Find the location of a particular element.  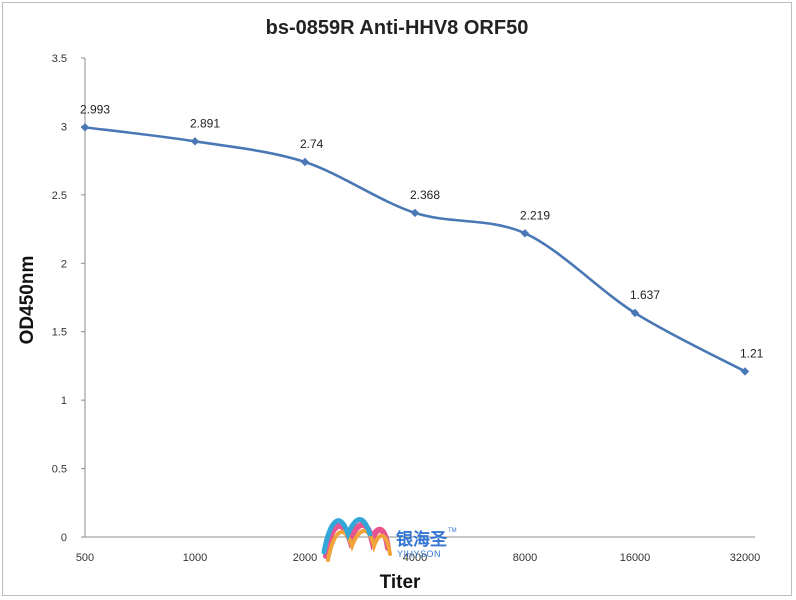

y-tick-label: 3.5 is located at coordinates (59, 59).